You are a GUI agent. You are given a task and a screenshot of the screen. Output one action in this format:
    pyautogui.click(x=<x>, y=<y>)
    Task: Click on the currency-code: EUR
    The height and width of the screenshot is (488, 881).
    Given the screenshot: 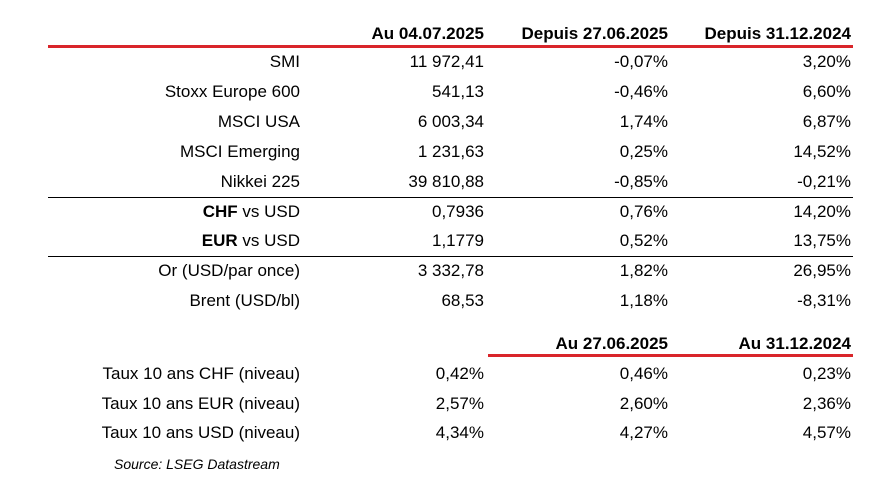 What is the action you would take?
    pyautogui.click(x=219, y=240)
    